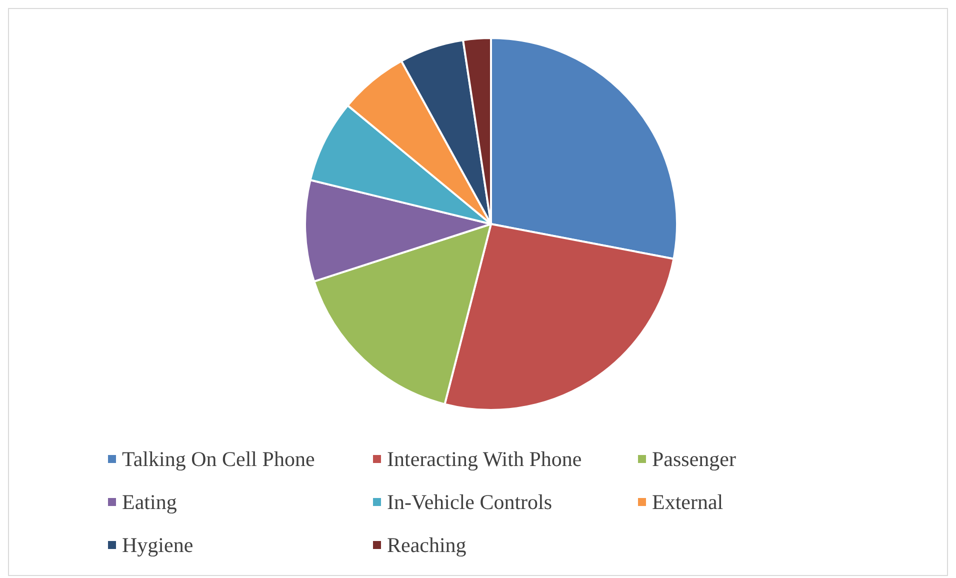 This screenshot has width=956, height=578. Describe the element at coordinates (427, 545) in the screenshot. I see `legend-label: Reaching` at that location.